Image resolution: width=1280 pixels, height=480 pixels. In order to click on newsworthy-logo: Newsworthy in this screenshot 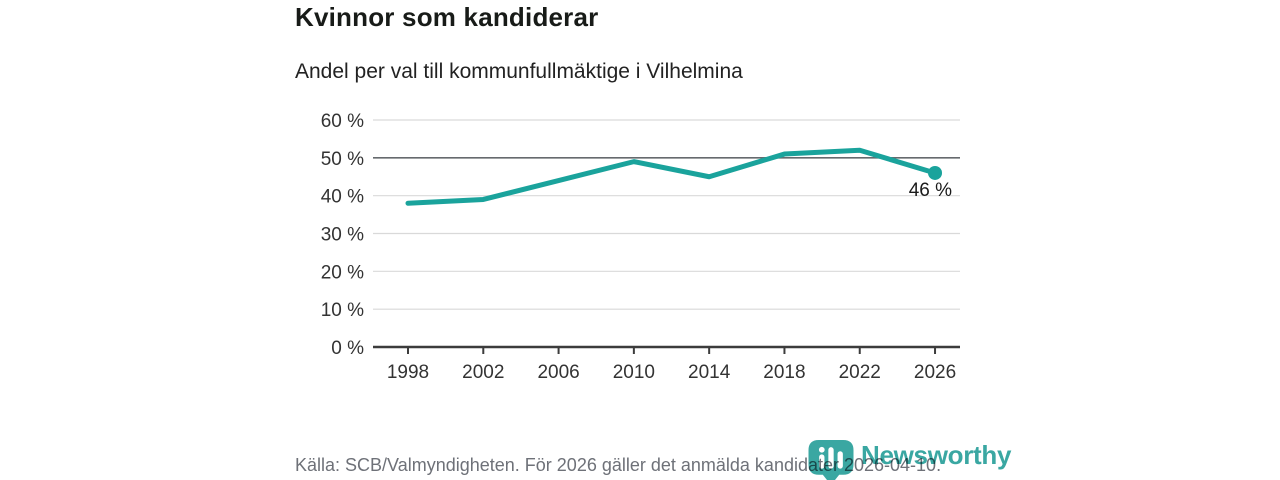, I will do `click(909, 460)`.